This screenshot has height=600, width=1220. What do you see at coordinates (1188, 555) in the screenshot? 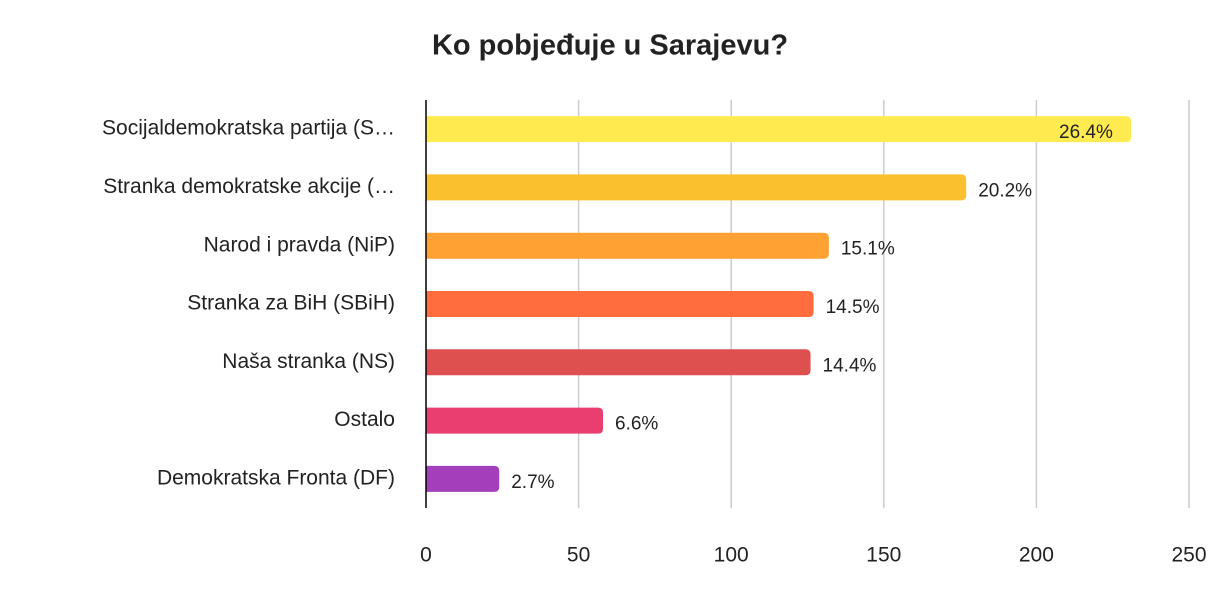
I see `x-tick-label: 250` at bounding box center [1188, 555].